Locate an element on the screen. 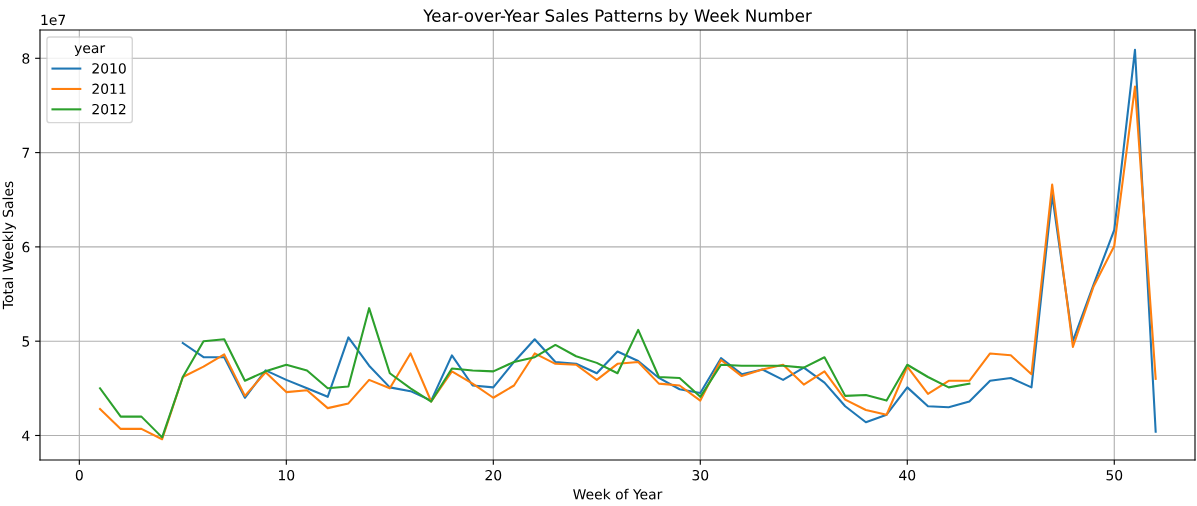  x-tick-label: 10 is located at coordinates (287, 475).